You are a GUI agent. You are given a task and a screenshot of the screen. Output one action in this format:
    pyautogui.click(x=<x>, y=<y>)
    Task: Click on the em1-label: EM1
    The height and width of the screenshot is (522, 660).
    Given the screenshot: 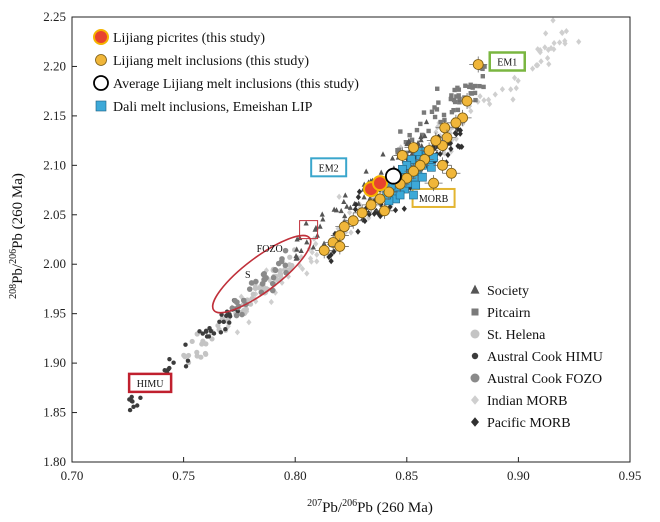 What is the action you would take?
    pyautogui.click(x=507, y=63)
    